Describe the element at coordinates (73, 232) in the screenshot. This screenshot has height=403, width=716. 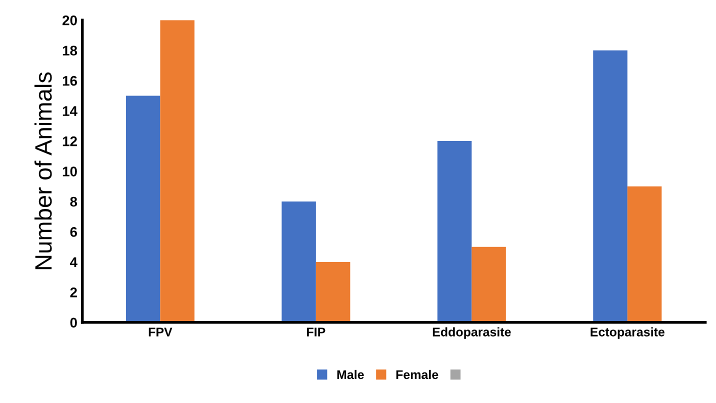
I see `y-tick-label: 6` at that location.